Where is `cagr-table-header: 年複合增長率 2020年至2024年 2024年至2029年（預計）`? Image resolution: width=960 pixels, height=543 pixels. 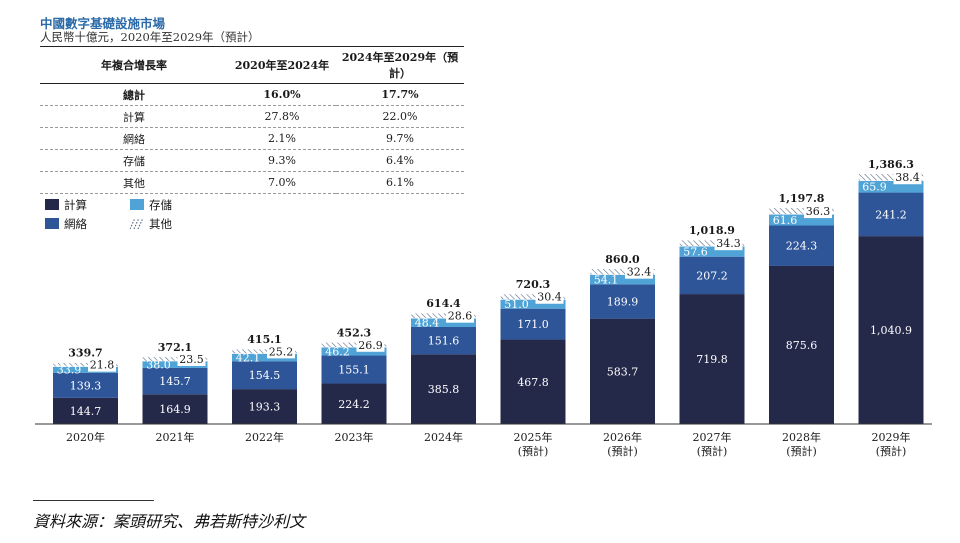 cagr-table-header: 年複合增長率 2020年至2024年 2024年至2029年（預計） is located at coordinates (252, 65).